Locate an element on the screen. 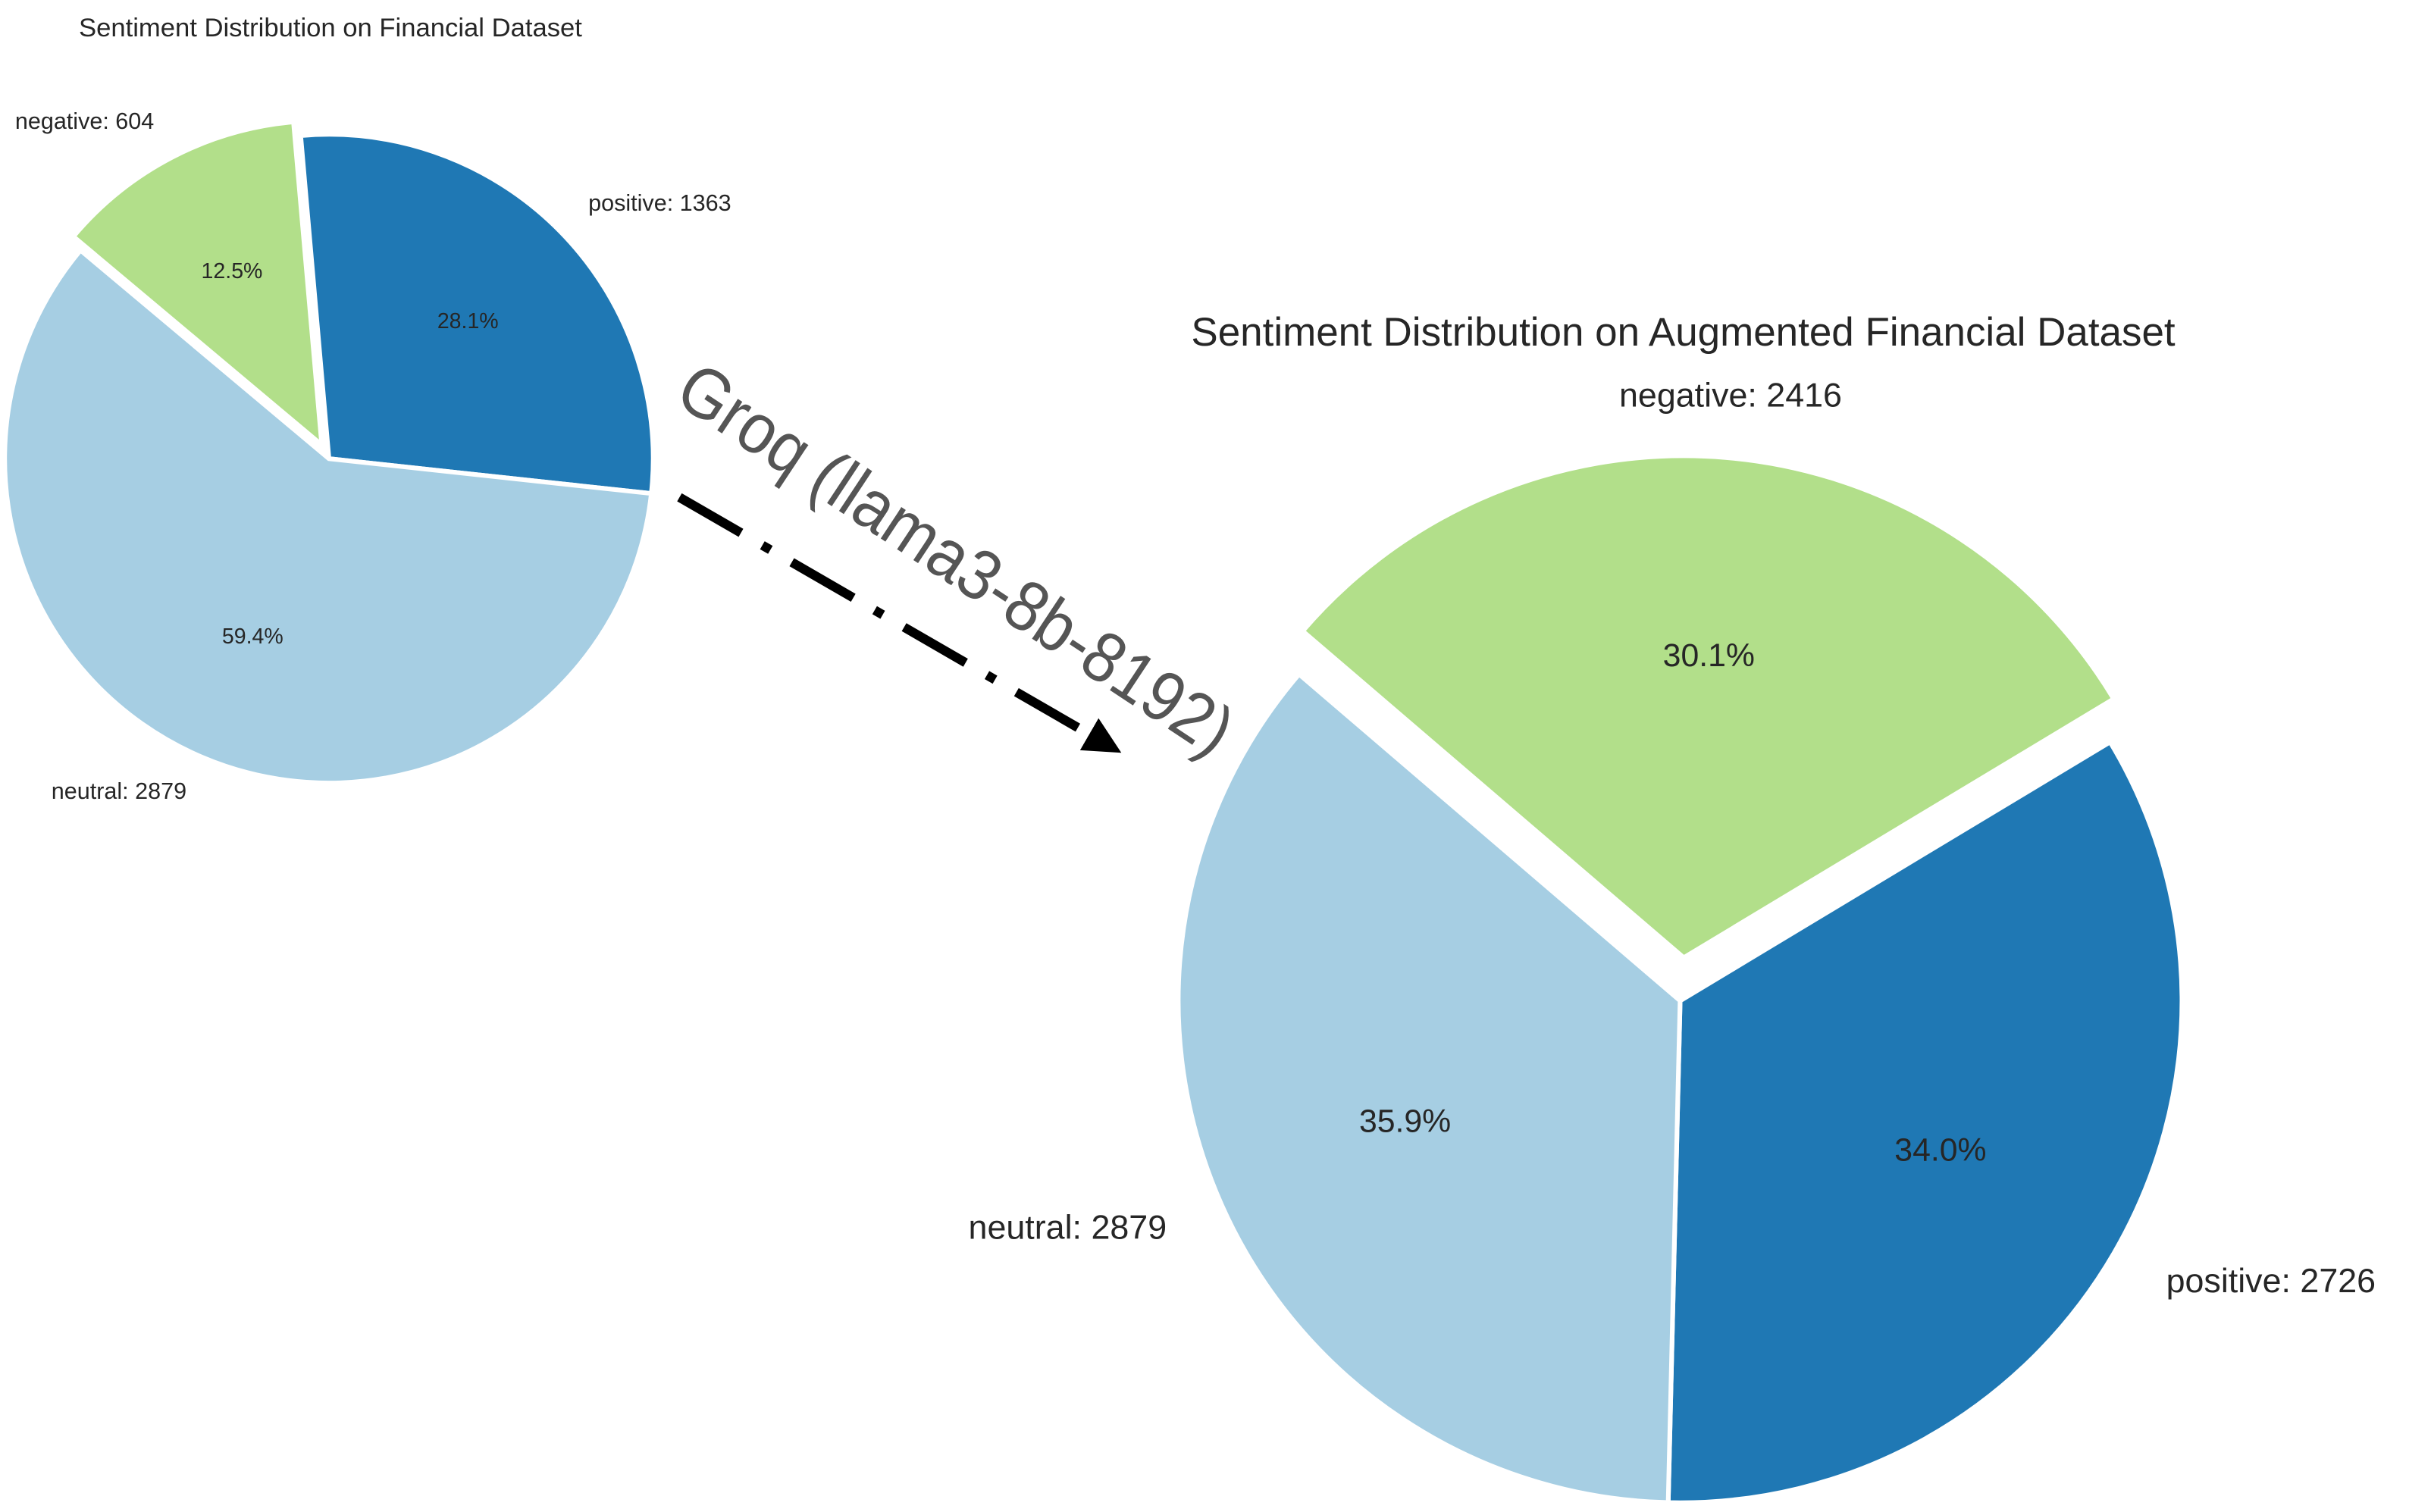  slice-label: negative: 2416 is located at coordinates (1730, 395).